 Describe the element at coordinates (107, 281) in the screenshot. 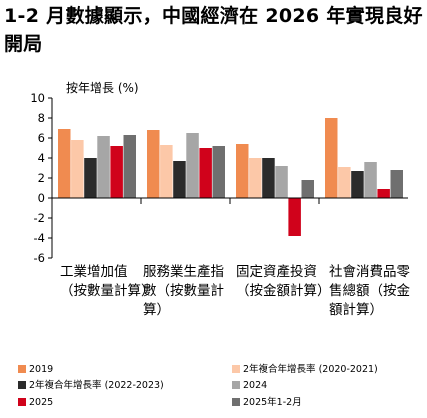

I see `category-label: 工業增加值（按數量計算）` at that location.